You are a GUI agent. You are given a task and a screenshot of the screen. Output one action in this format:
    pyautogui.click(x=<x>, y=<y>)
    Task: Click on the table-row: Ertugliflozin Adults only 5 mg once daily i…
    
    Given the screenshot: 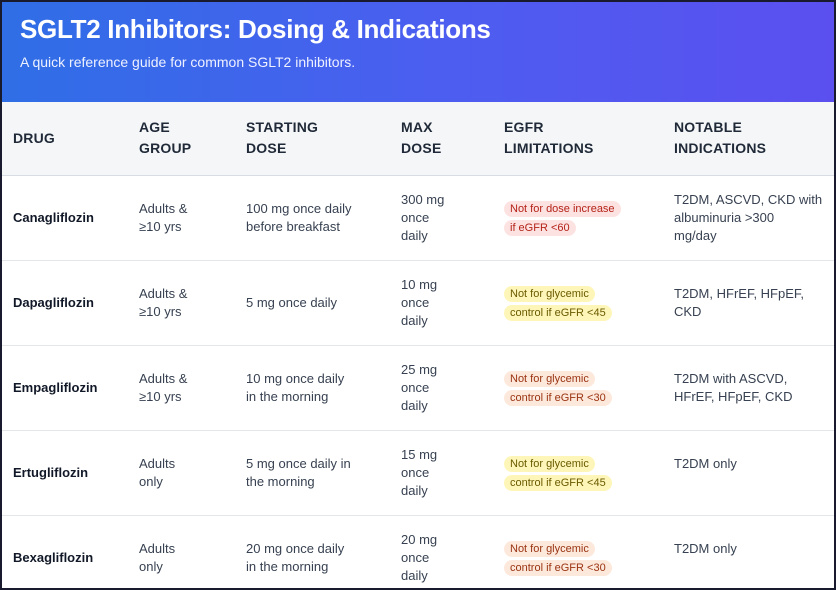 What is the action you would take?
    pyautogui.click(x=418, y=472)
    